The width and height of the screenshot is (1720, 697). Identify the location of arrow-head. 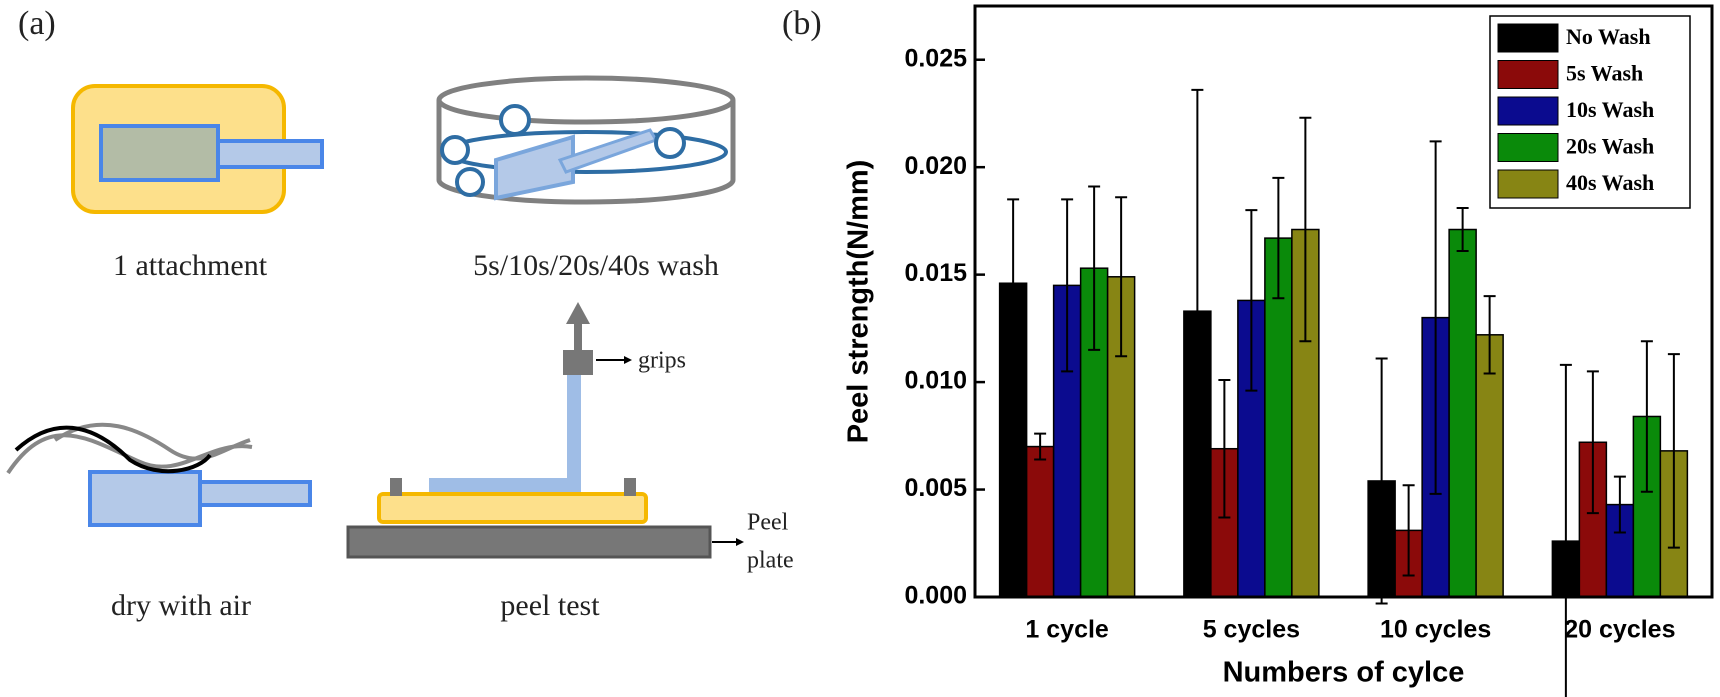
(578, 313).